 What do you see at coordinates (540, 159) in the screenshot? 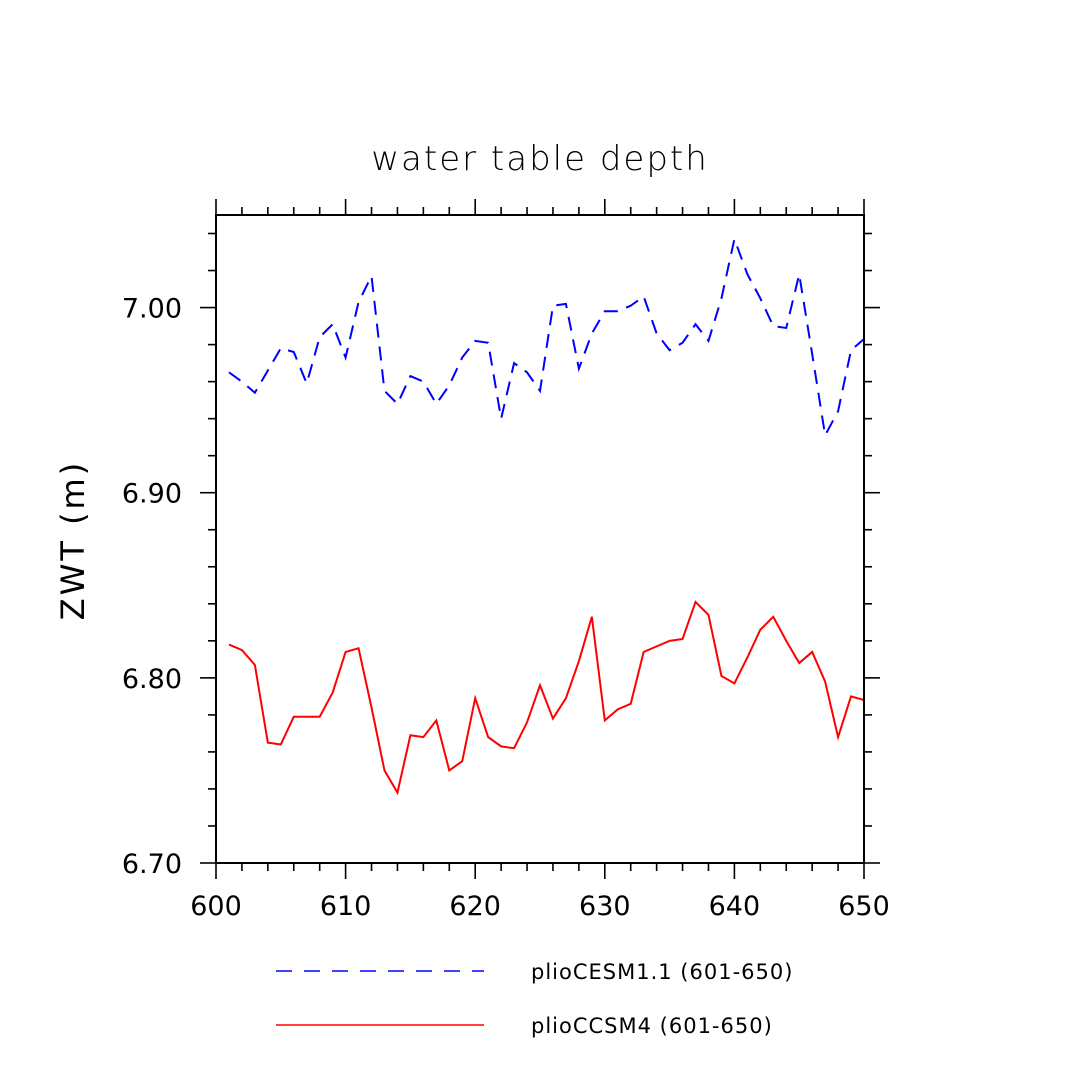
I see `chart-title: water table depth` at bounding box center [540, 159].